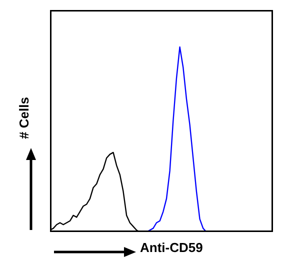 Image resolution: width=296 pixels, height=264 pixels. I want to click on x-axis-title: Anti-CD59, so click(171, 247).